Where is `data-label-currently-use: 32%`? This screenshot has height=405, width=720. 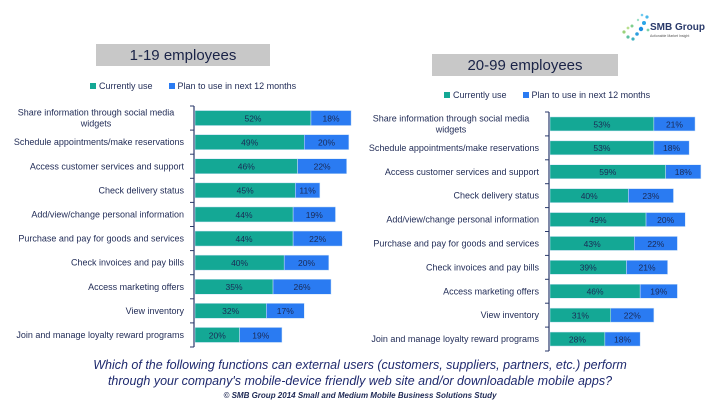 data-label-currently-use: 32% is located at coordinates (230, 311).